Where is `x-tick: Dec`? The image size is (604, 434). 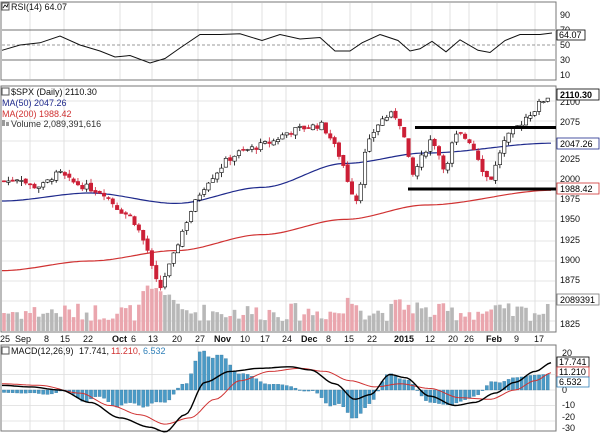 x-tick: Dec is located at coordinates (309, 339).